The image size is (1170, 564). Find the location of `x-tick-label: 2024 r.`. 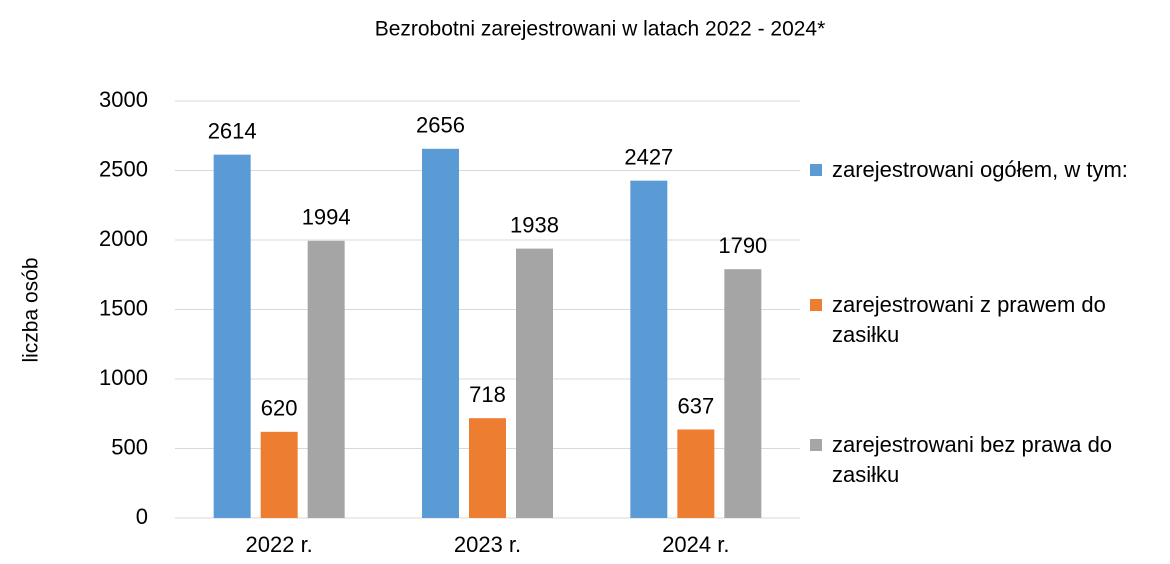

x-tick-label: 2024 r. is located at coordinates (695, 544).